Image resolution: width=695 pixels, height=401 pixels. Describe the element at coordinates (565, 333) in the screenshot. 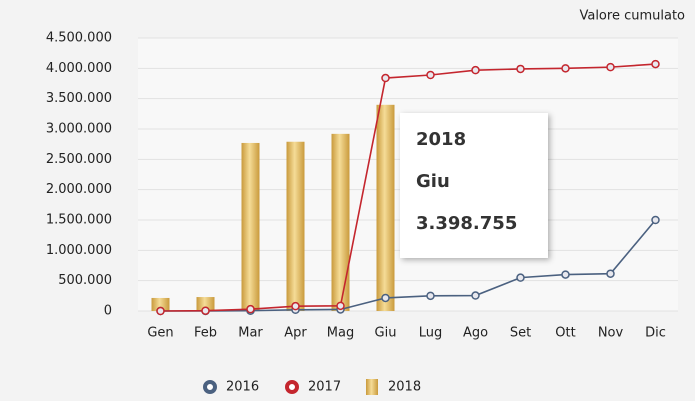

I see `x-tick-label: Ott` at that location.